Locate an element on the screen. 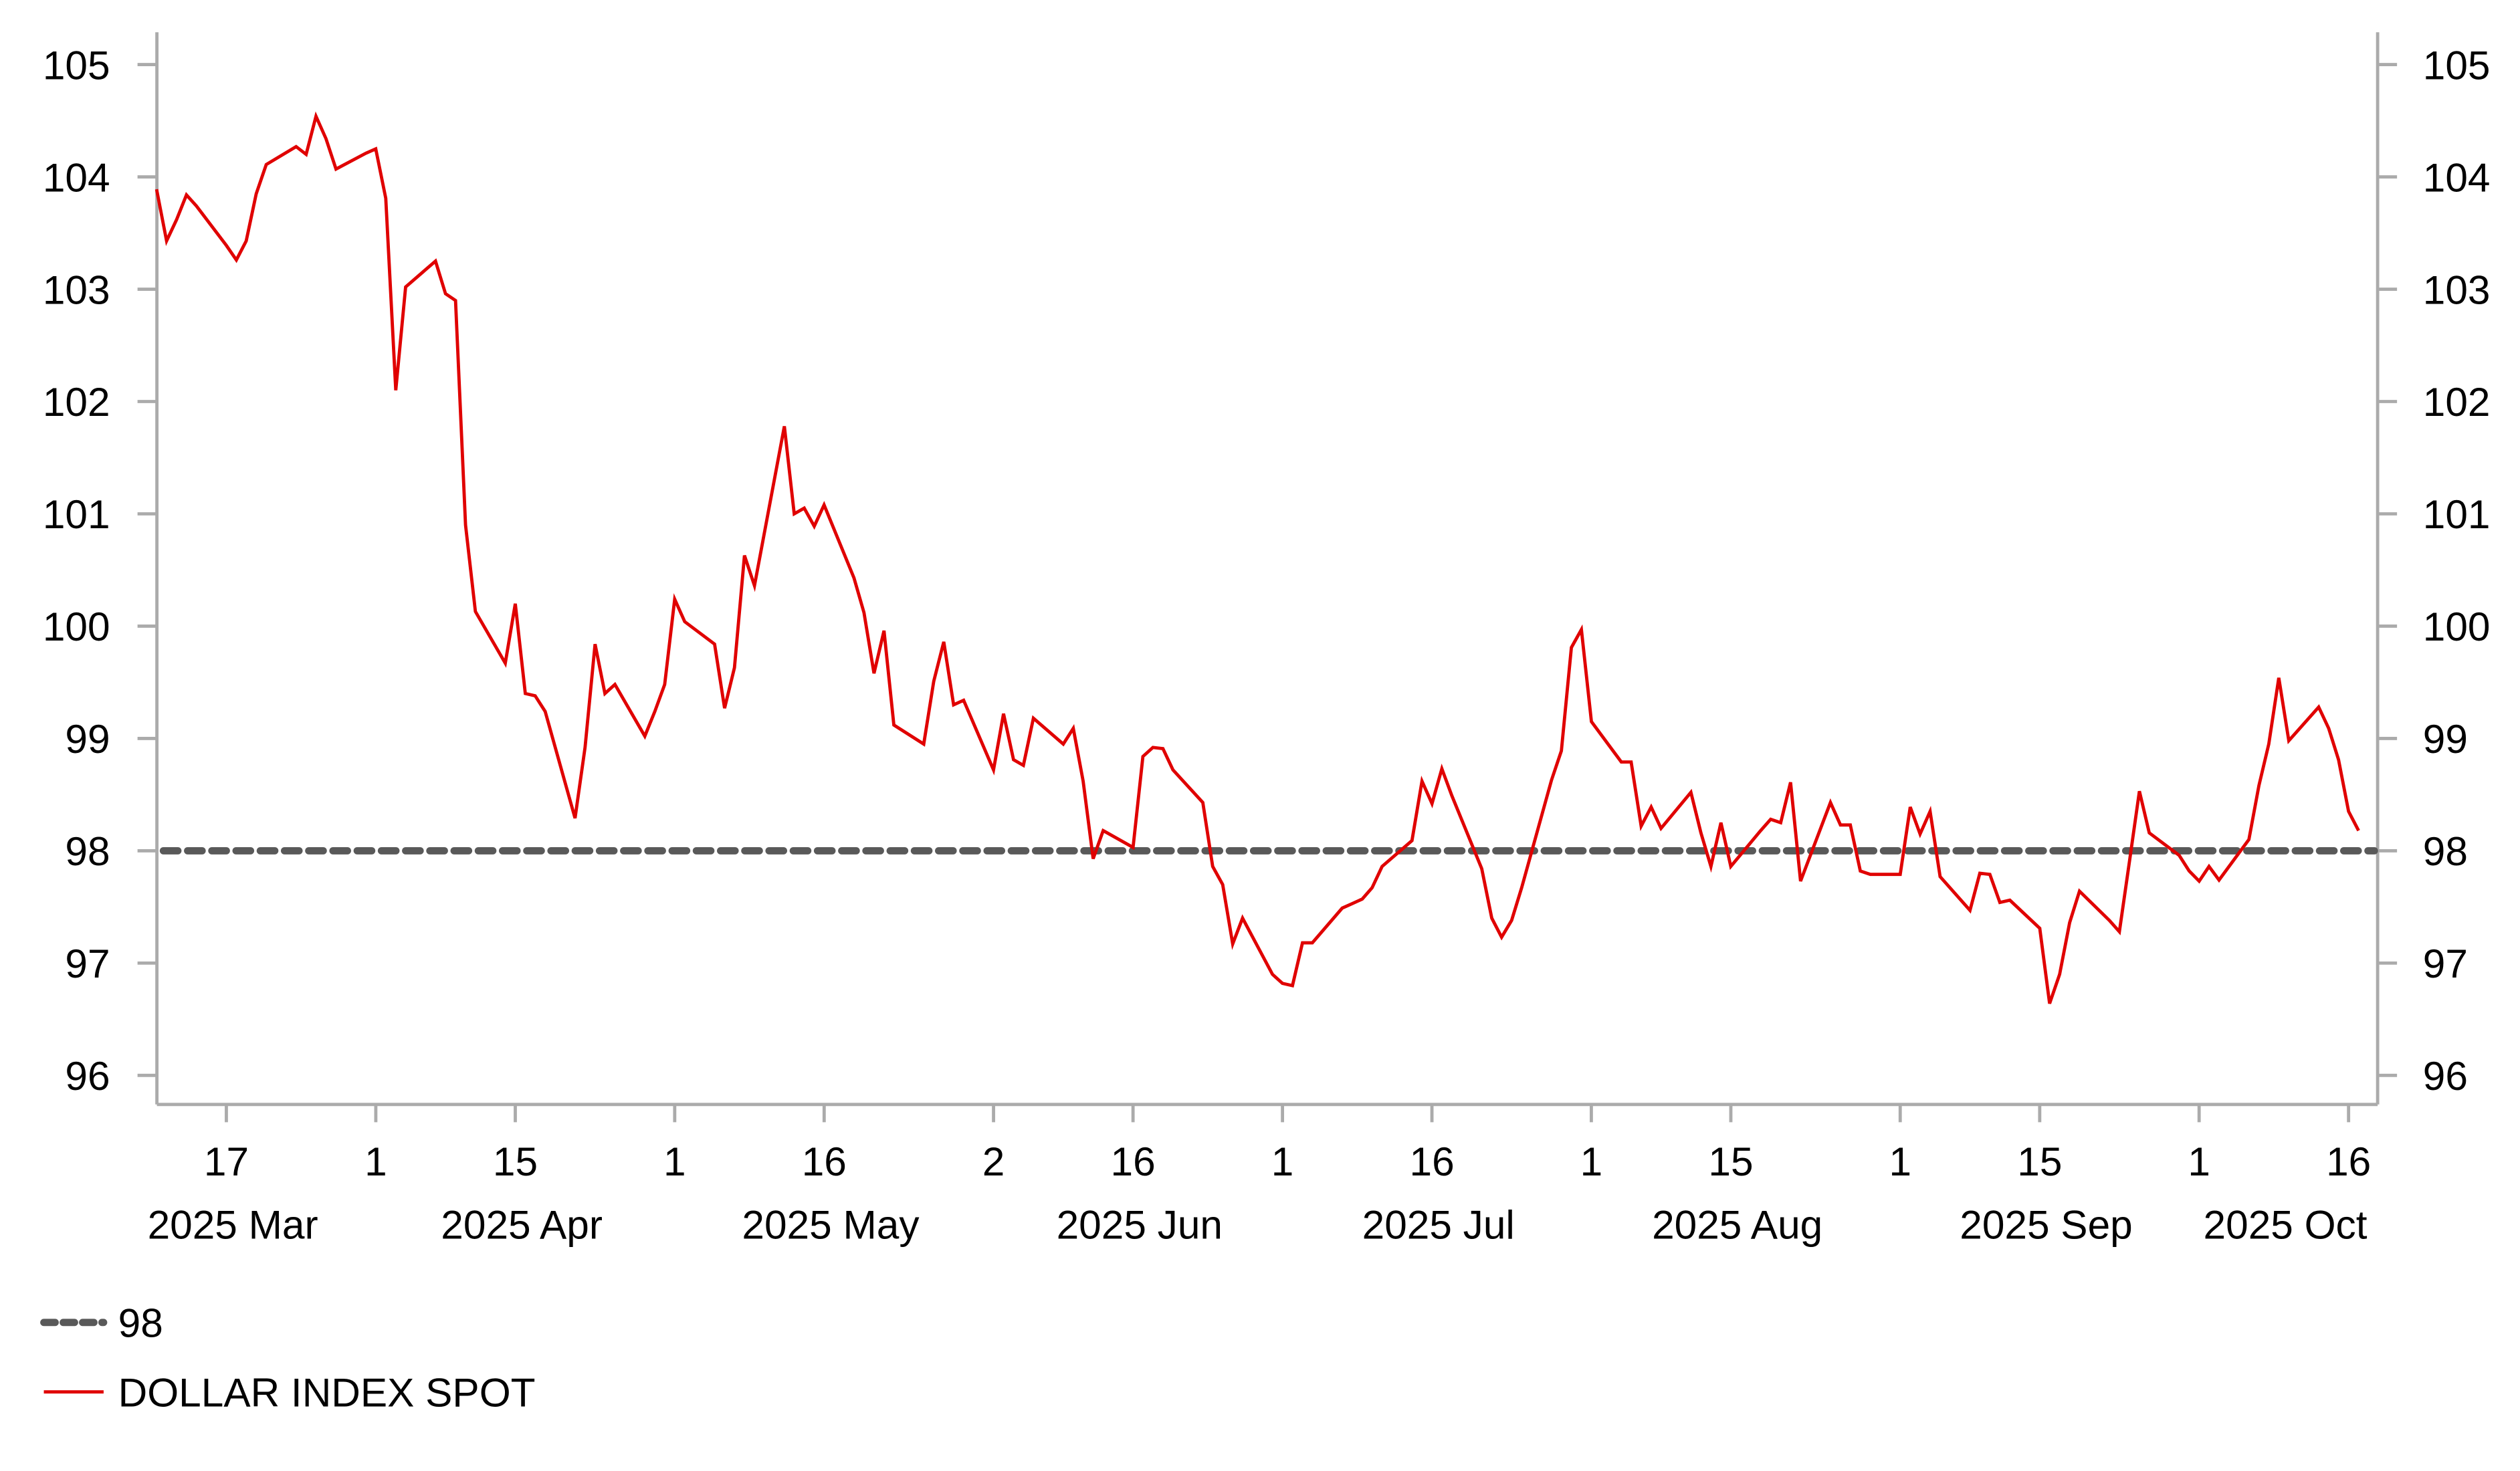  right-y-tick-label: 96 is located at coordinates (2445, 1076).